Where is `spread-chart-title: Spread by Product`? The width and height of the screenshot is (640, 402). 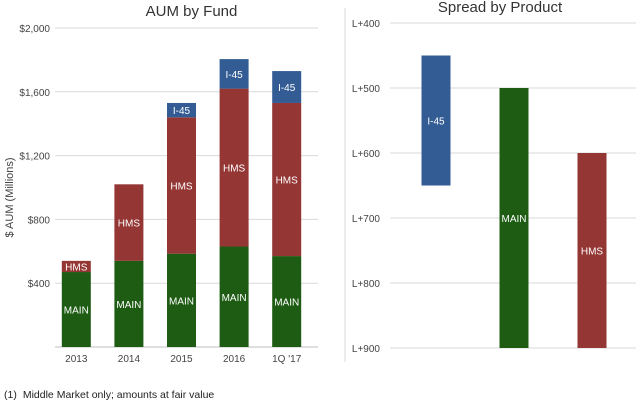 spread-chart-title: Spread by Product is located at coordinates (500, 8).